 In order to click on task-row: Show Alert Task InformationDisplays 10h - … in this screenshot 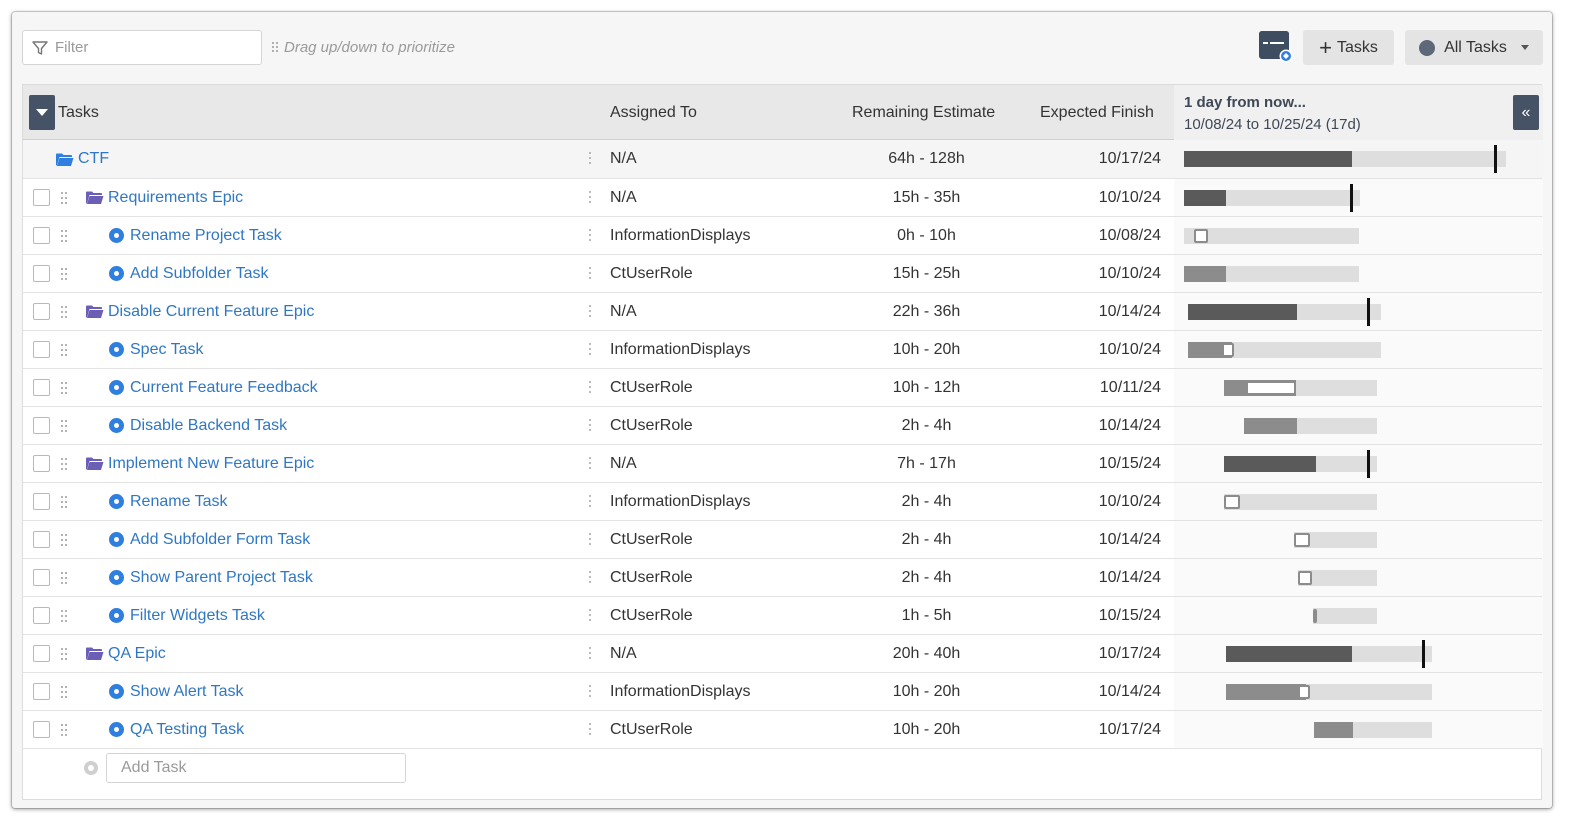, I will do `click(783, 692)`.